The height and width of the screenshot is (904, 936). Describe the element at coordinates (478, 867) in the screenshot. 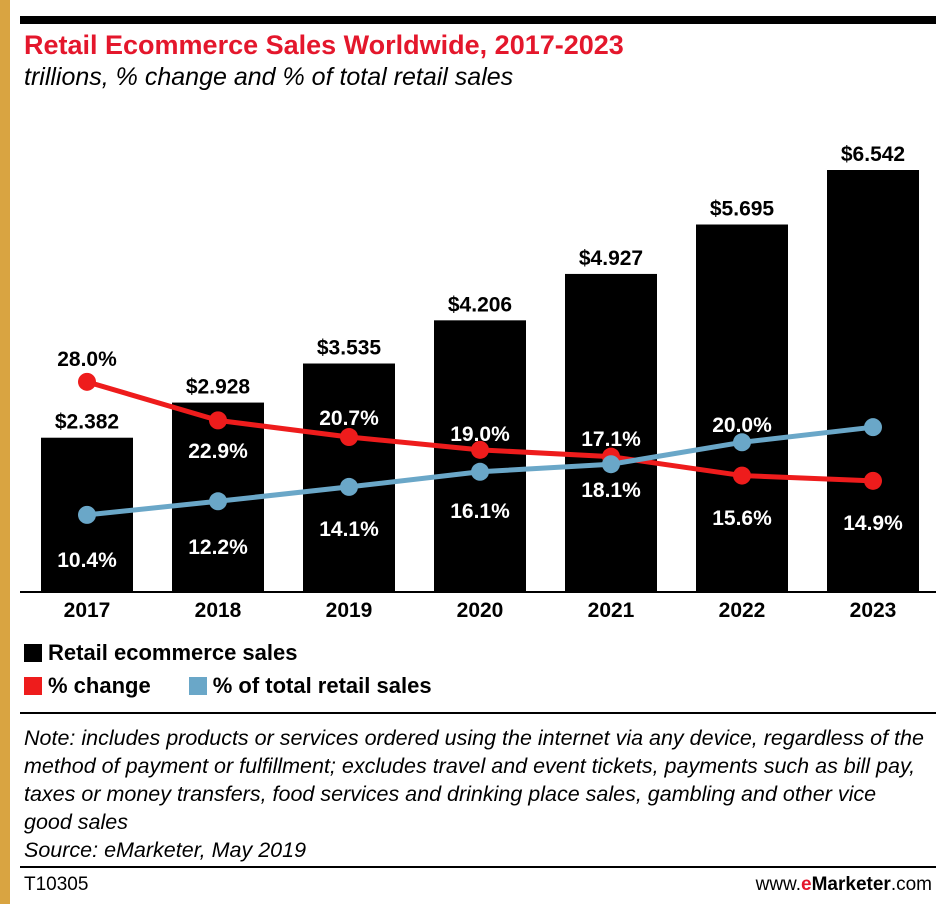

I see `bottom-rule` at that location.